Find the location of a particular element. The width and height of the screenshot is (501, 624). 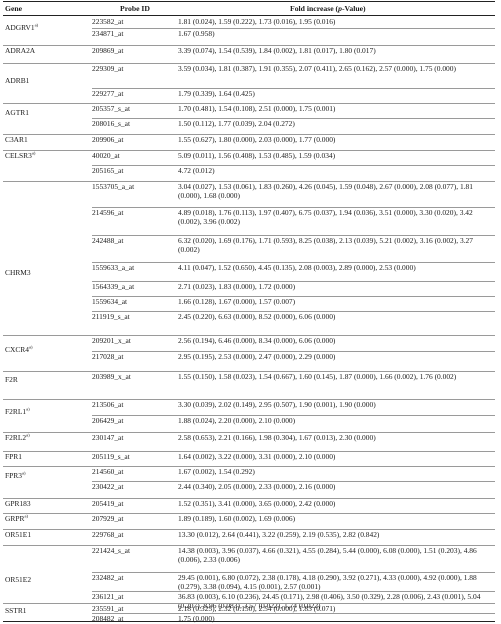

probe-id-cell: 205165_at is located at coordinates (108, 170).